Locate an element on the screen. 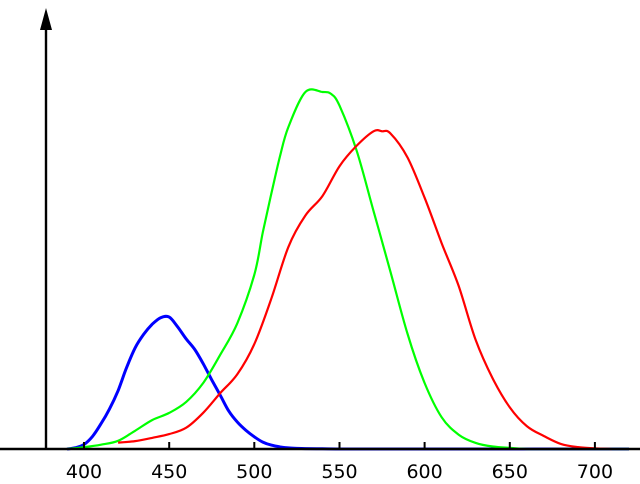 This screenshot has width=640, height=484. x-tick-label: 500 is located at coordinates (254, 472).